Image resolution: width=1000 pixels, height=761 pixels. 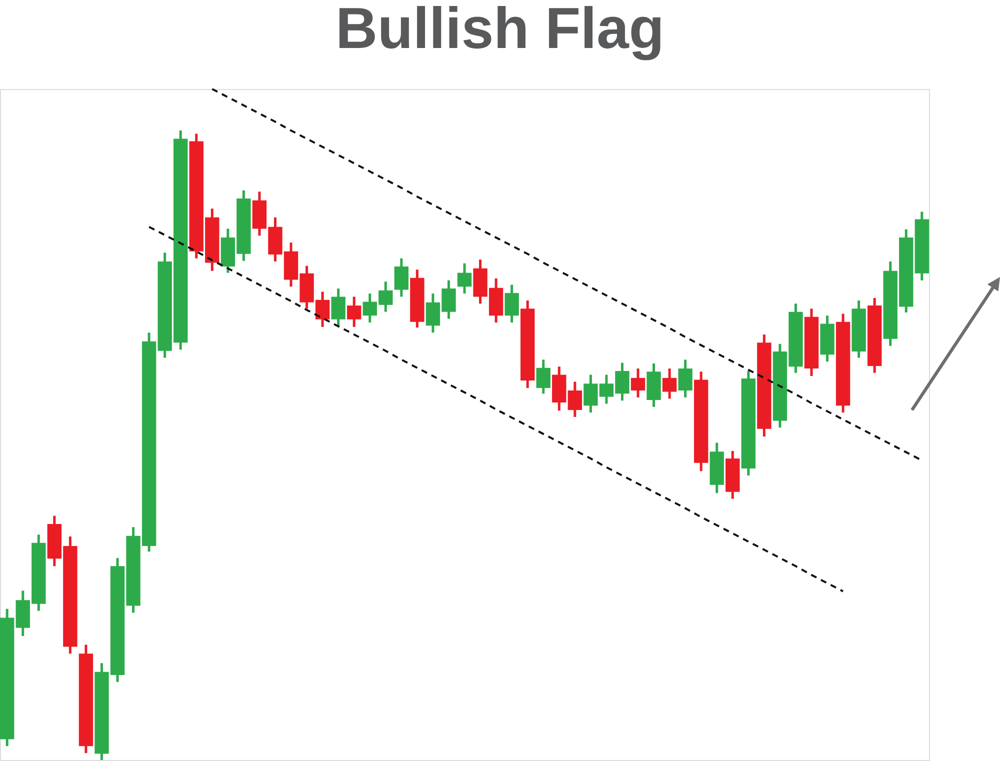 What do you see at coordinates (500, 30) in the screenshot?
I see `chart-title: Bullish Flag` at bounding box center [500, 30].